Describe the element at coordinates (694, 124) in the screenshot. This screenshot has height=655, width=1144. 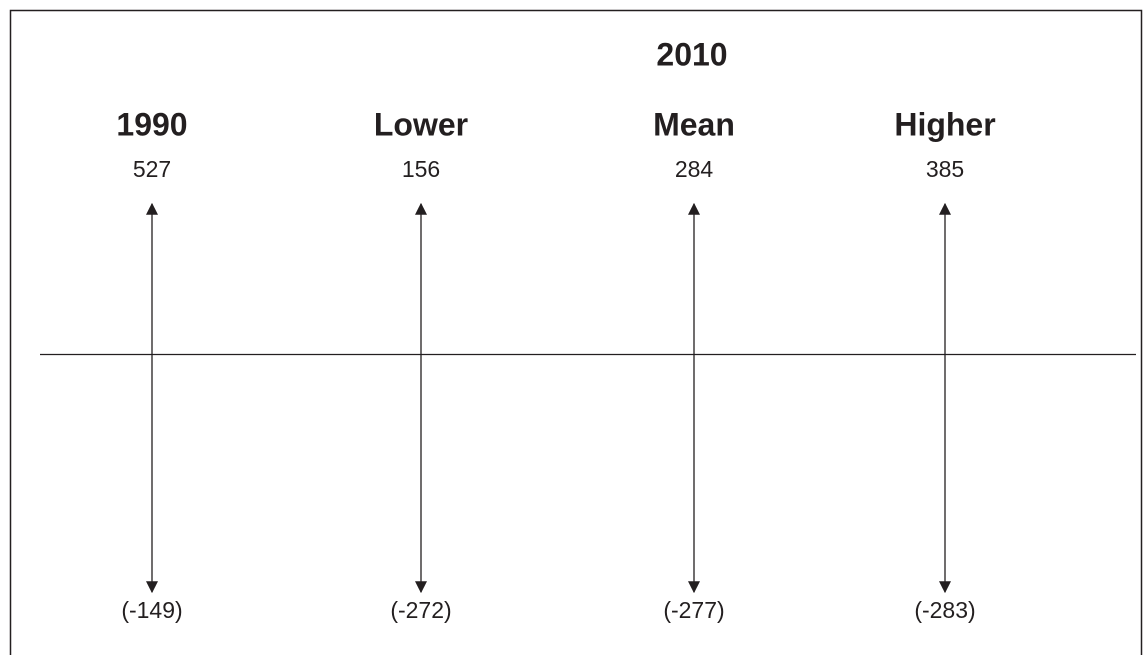
I see `column-heading: Mean` at that location.